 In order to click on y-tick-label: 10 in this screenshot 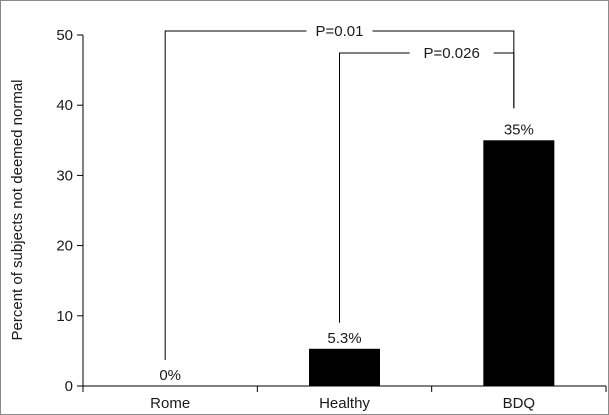, I will do `click(64, 316)`.